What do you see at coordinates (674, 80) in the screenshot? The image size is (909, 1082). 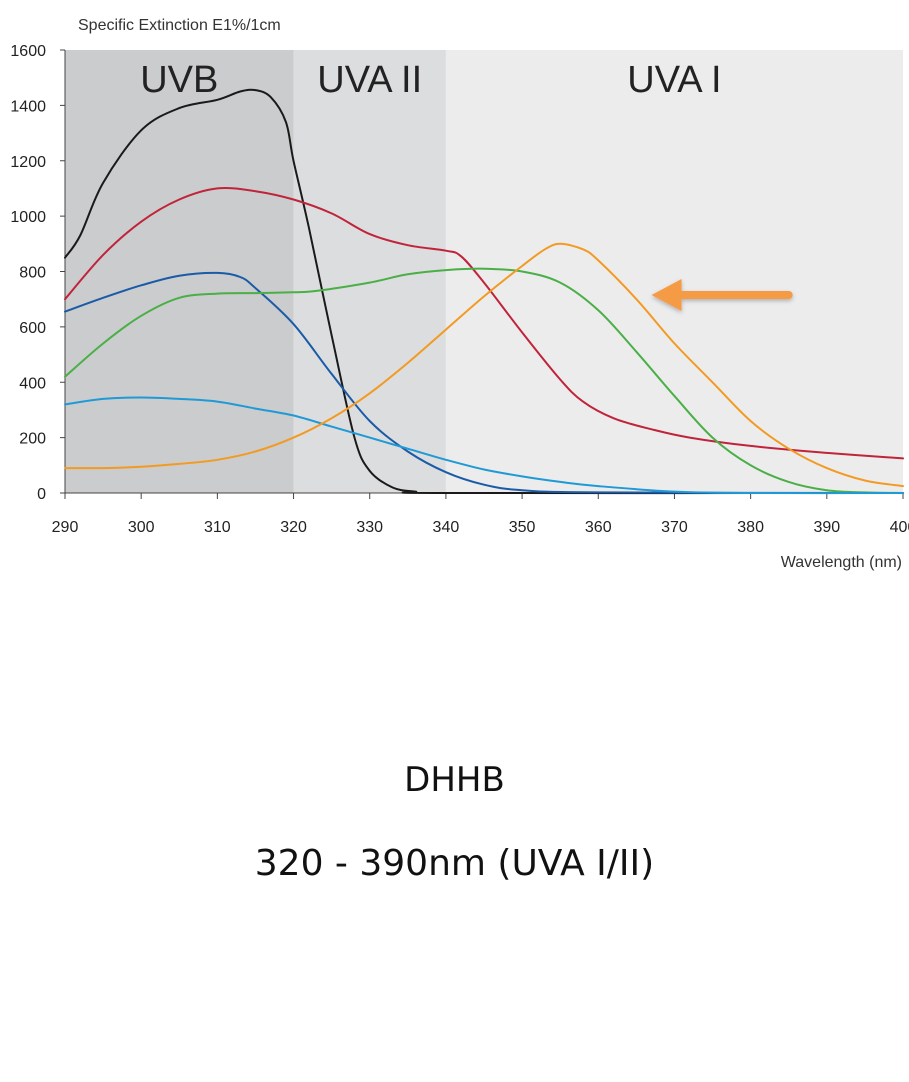 I see `band-label-uva-i: UVA I` at bounding box center [674, 80].